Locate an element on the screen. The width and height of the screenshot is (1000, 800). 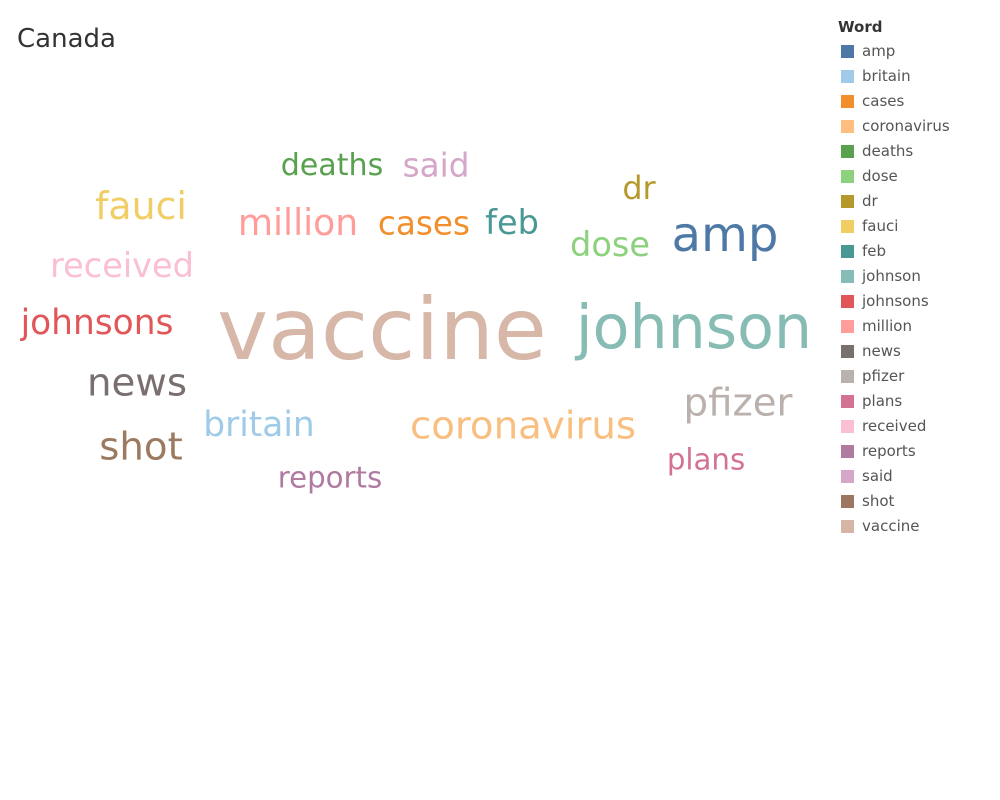
legend-label: million is located at coordinates (887, 326).